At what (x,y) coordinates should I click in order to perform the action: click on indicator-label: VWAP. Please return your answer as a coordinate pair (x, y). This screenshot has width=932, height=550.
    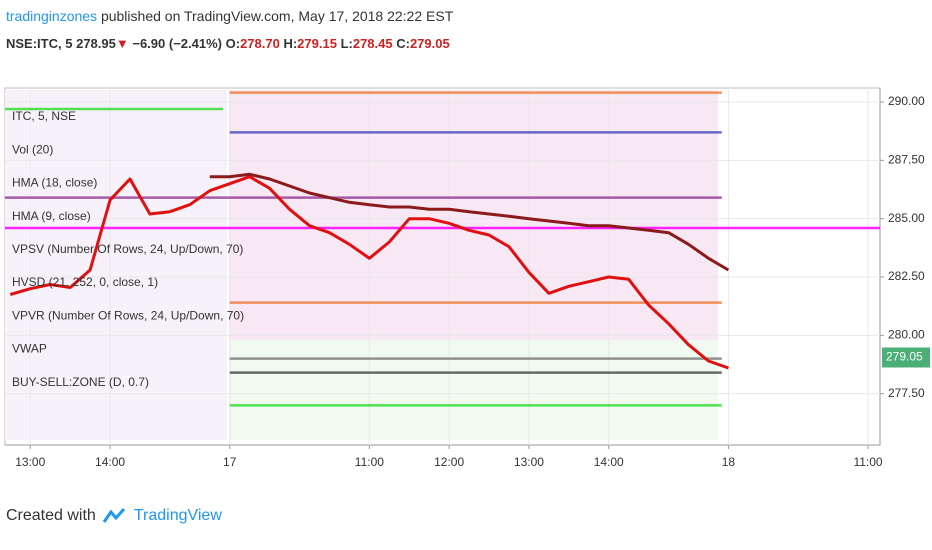
    Looking at the image, I should click on (29, 349).